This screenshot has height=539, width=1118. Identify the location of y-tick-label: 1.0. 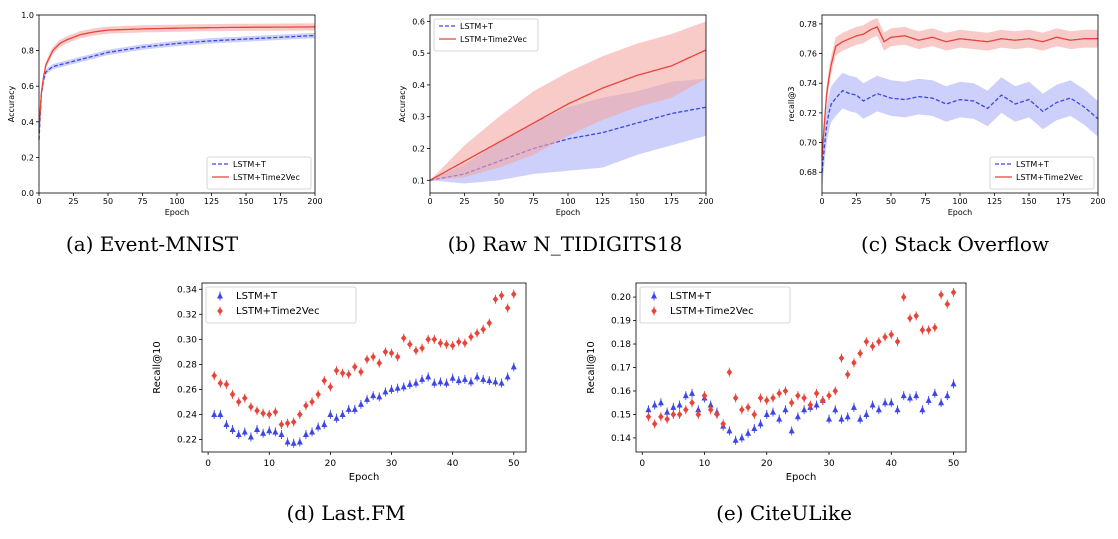
(27, 15).